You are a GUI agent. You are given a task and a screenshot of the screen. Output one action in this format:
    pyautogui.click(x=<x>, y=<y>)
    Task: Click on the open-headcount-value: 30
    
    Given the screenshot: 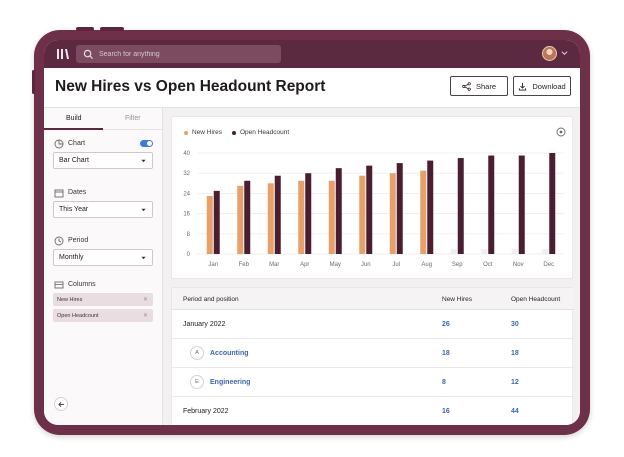 What is the action you would take?
    pyautogui.click(x=515, y=324)
    